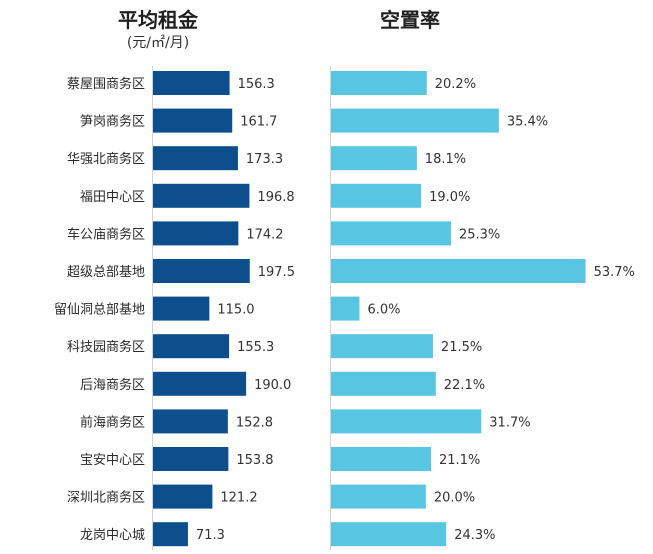 The height and width of the screenshot is (554, 653). Describe the element at coordinates (106, 347) in the screenshot. I see `category-label: 科技园商务区` at that location.